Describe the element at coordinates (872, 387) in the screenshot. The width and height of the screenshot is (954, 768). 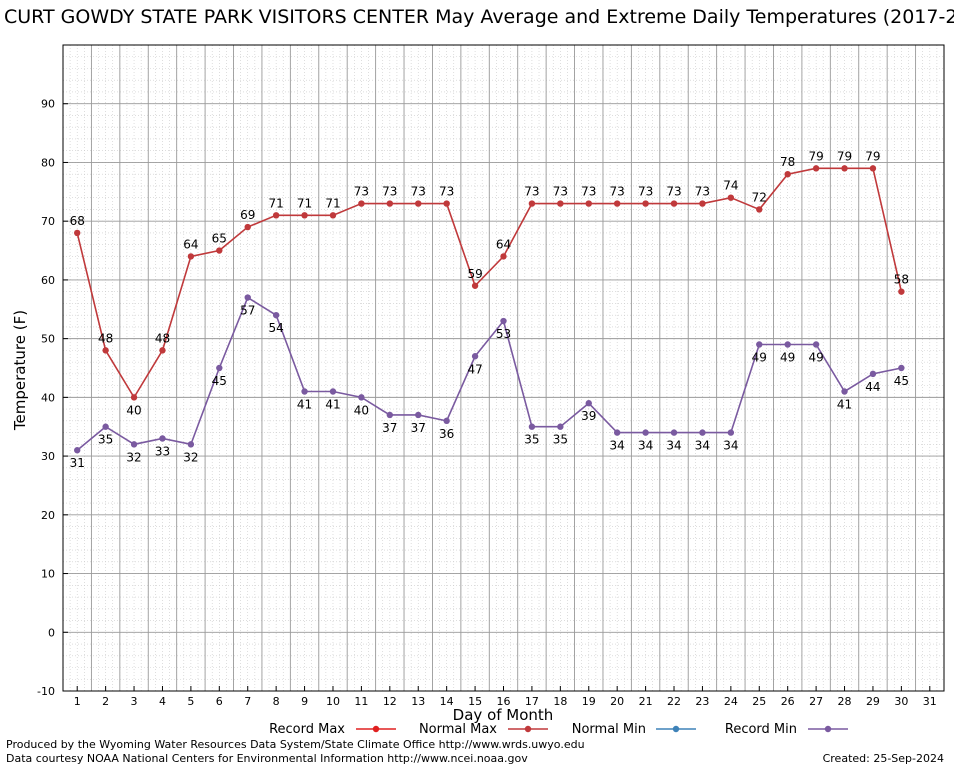
I see `record-min-data-label: 44` at that location.